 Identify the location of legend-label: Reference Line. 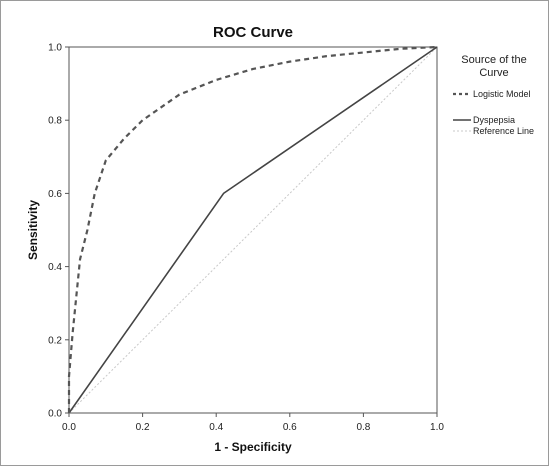
(503, 131).